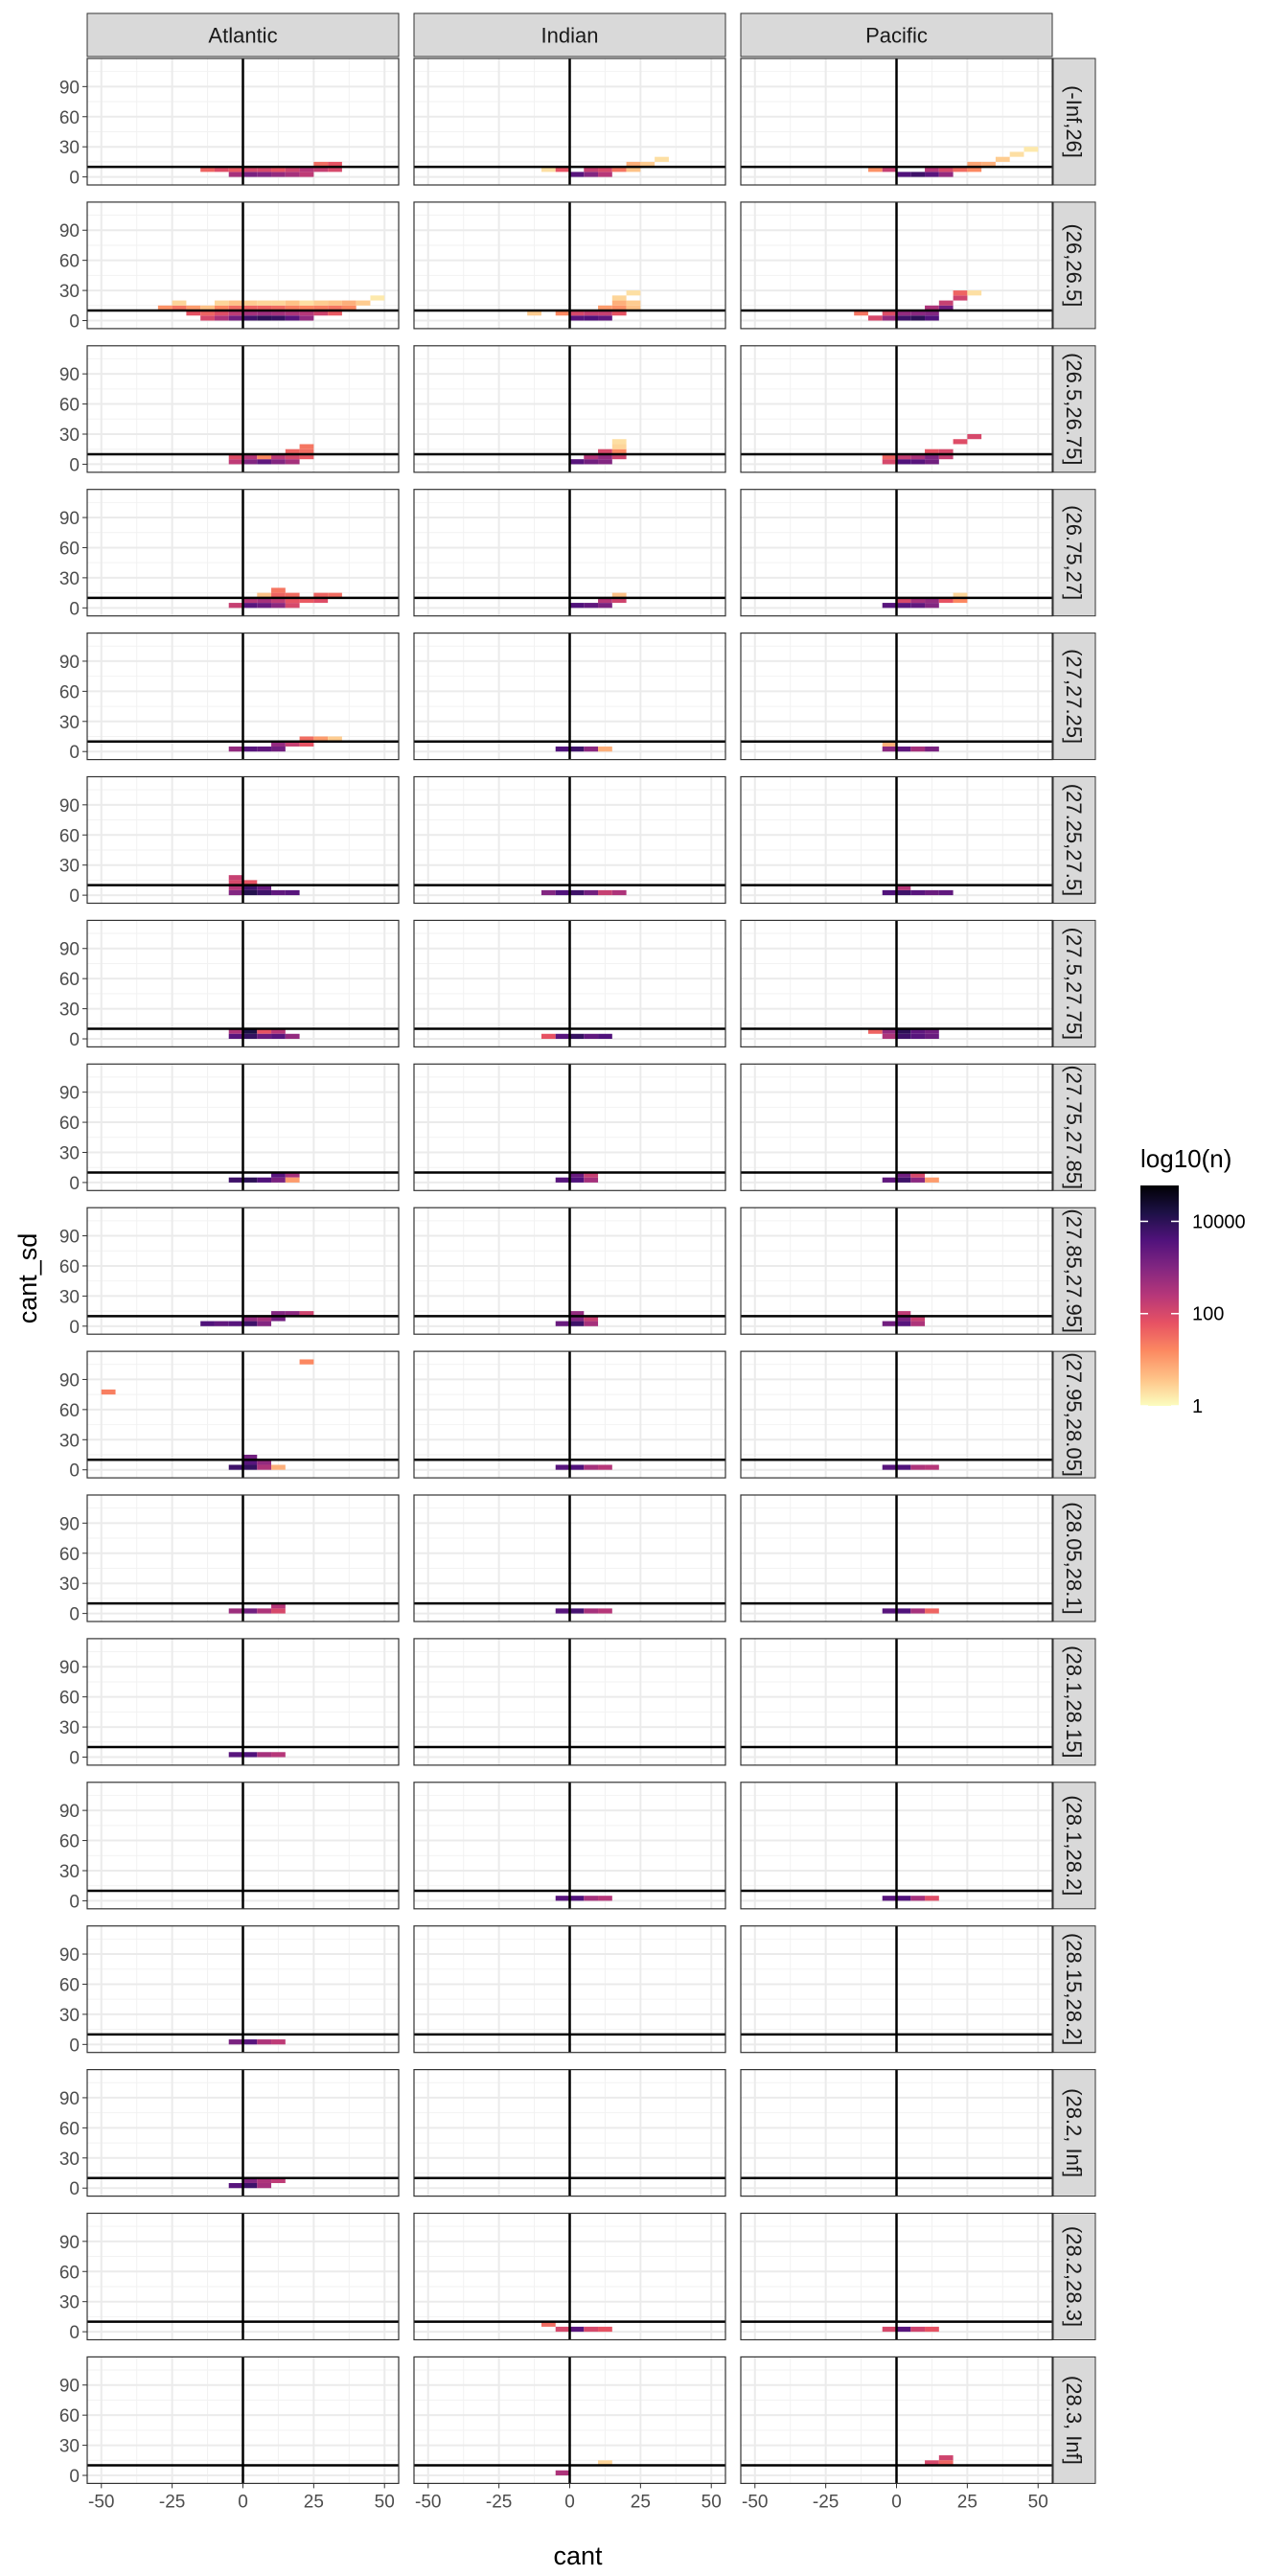 The image size is (1288, 2576). Describe the element at coordinates (1074, 265) in the screenshot. I see `facet-row-label: (26,26.5]` at that location.